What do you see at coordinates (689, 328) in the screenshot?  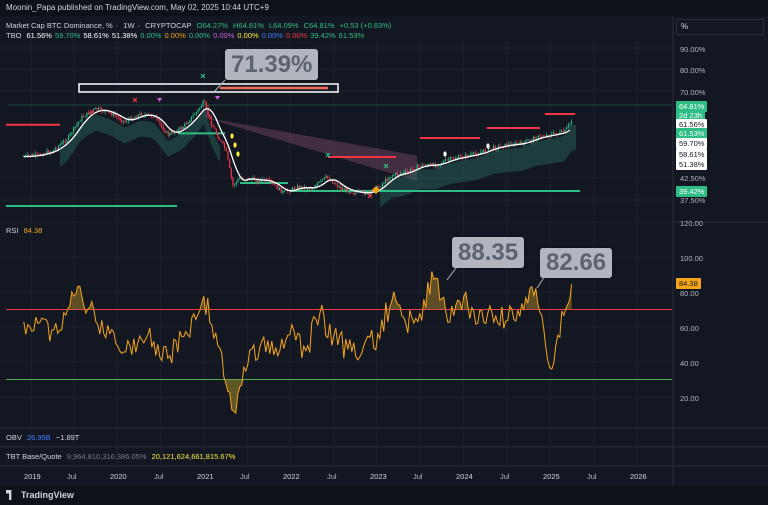 I see `rsi-tick: 60.00` at bounding box center [689, 328].